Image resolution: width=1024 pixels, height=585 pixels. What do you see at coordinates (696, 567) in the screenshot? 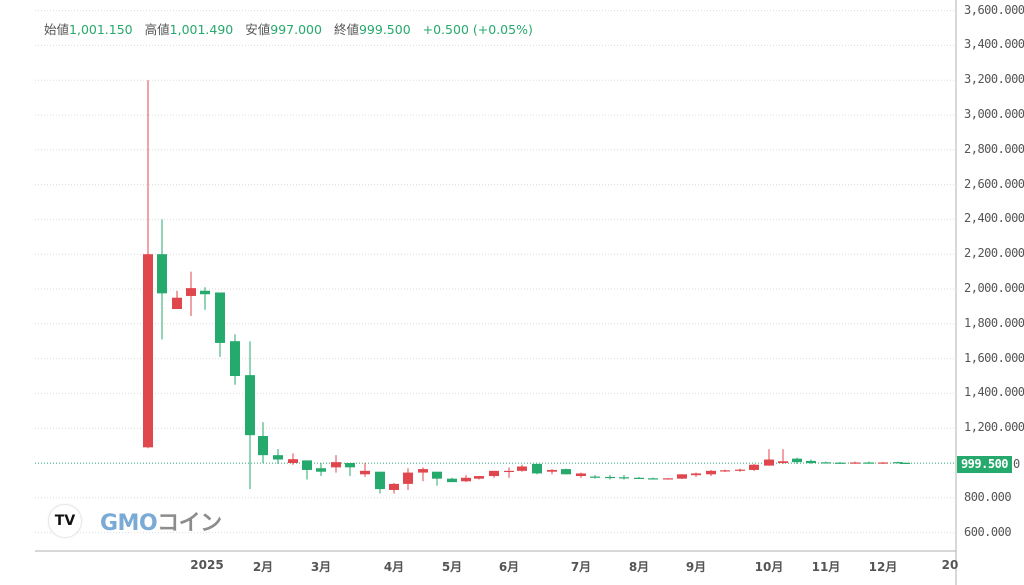
I see `x-tick-label: 9月` at bounding box center [696, 567].